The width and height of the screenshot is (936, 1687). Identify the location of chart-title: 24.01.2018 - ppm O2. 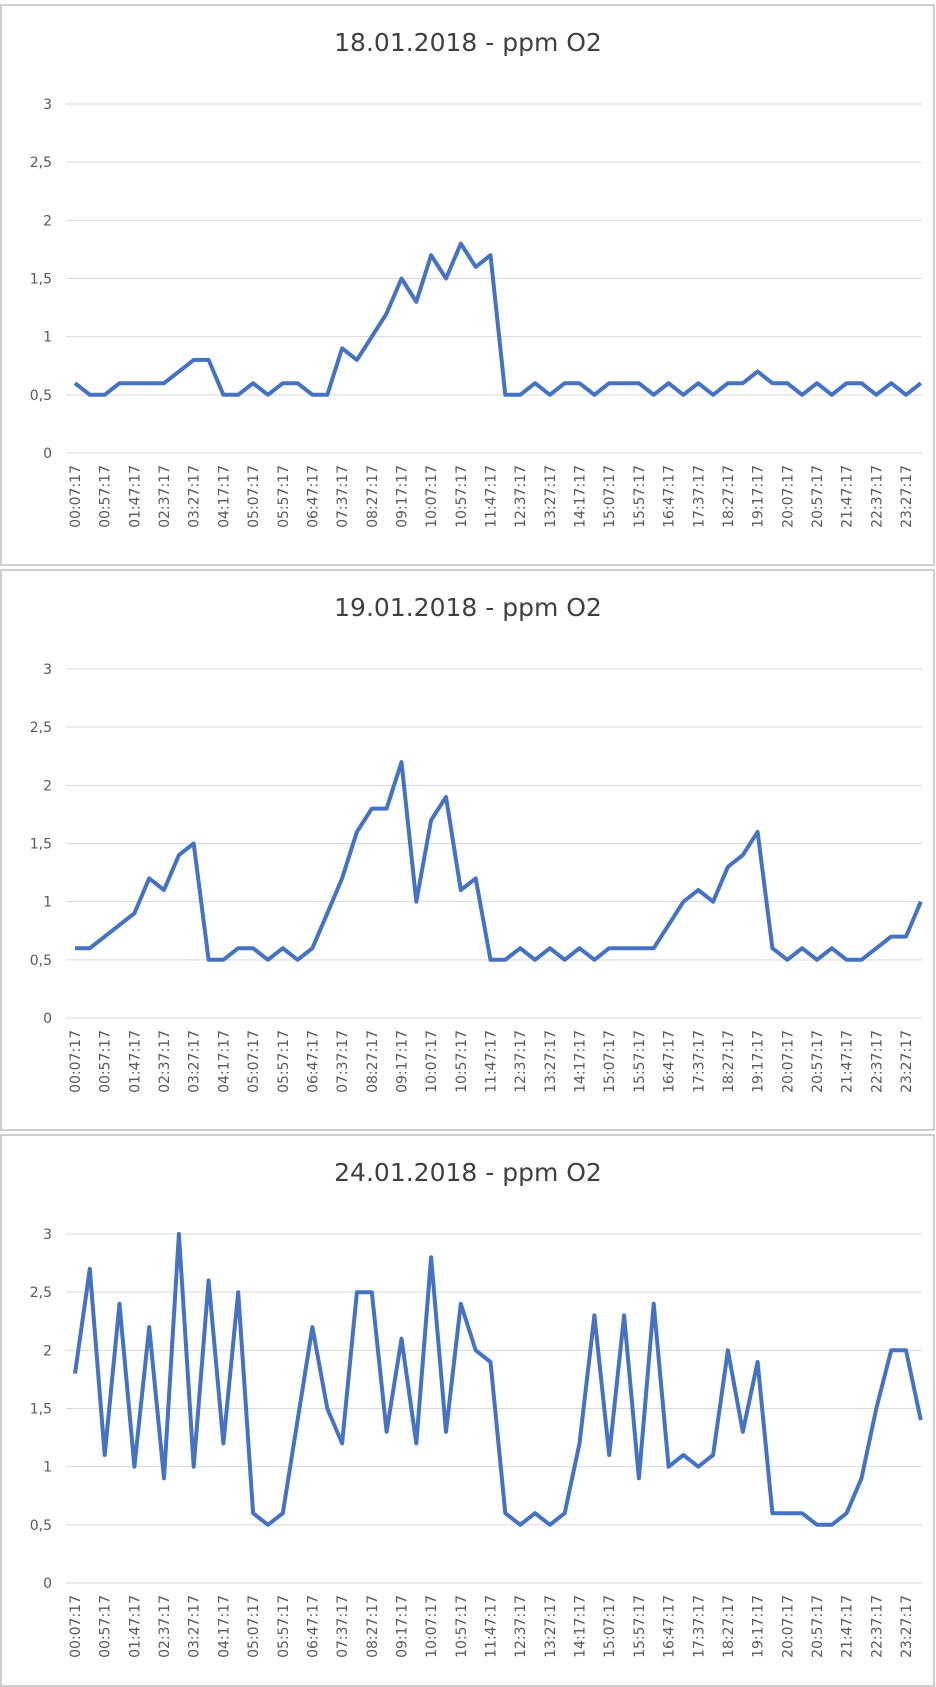
(468, 1172).